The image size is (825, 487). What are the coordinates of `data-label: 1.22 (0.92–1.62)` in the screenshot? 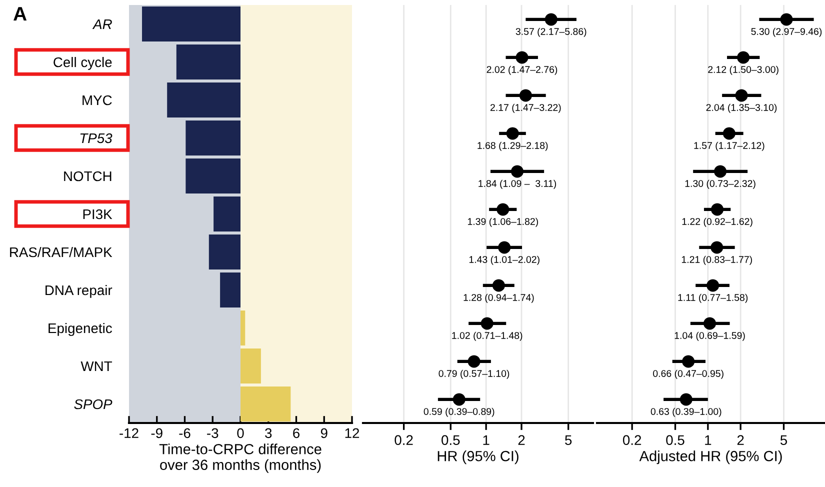 It's located at (717, 222).